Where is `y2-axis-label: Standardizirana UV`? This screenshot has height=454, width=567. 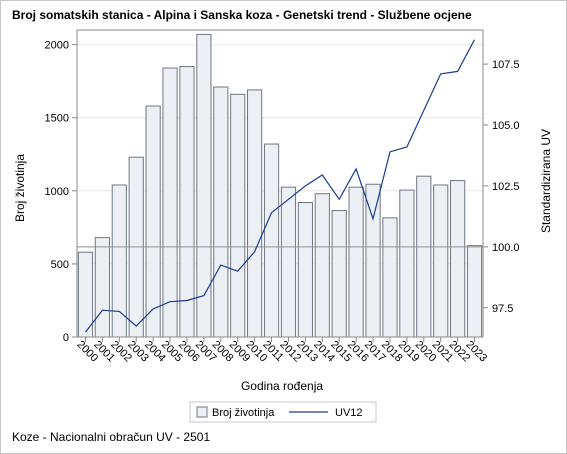 y2-axis-label: Standardizirana UV is located at coordinates (546, 181).